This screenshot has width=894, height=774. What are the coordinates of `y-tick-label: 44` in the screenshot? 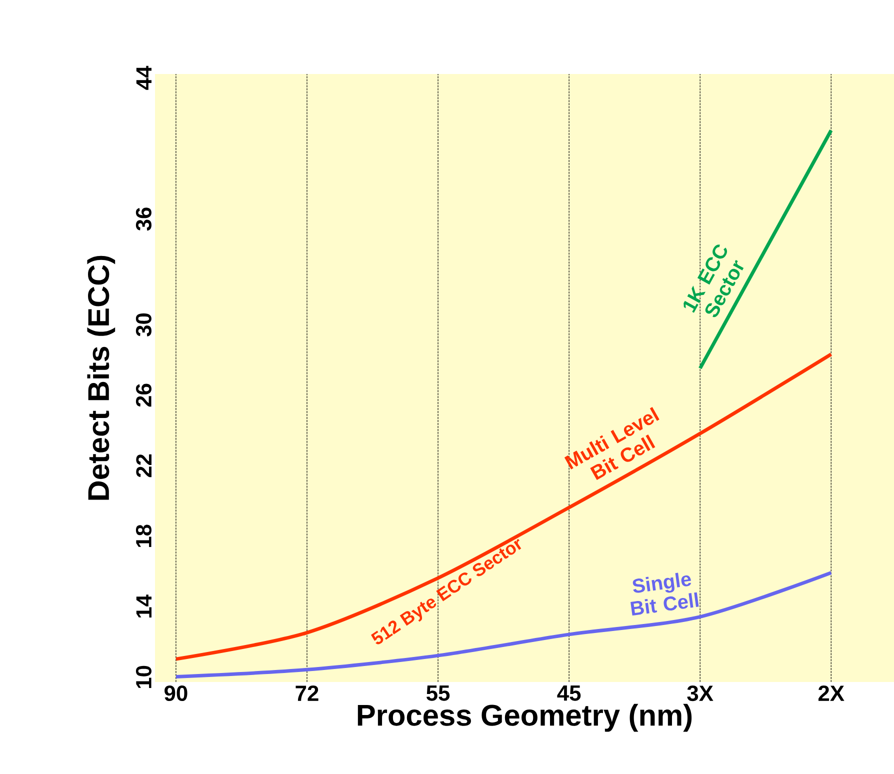 It's located at (144, 78).